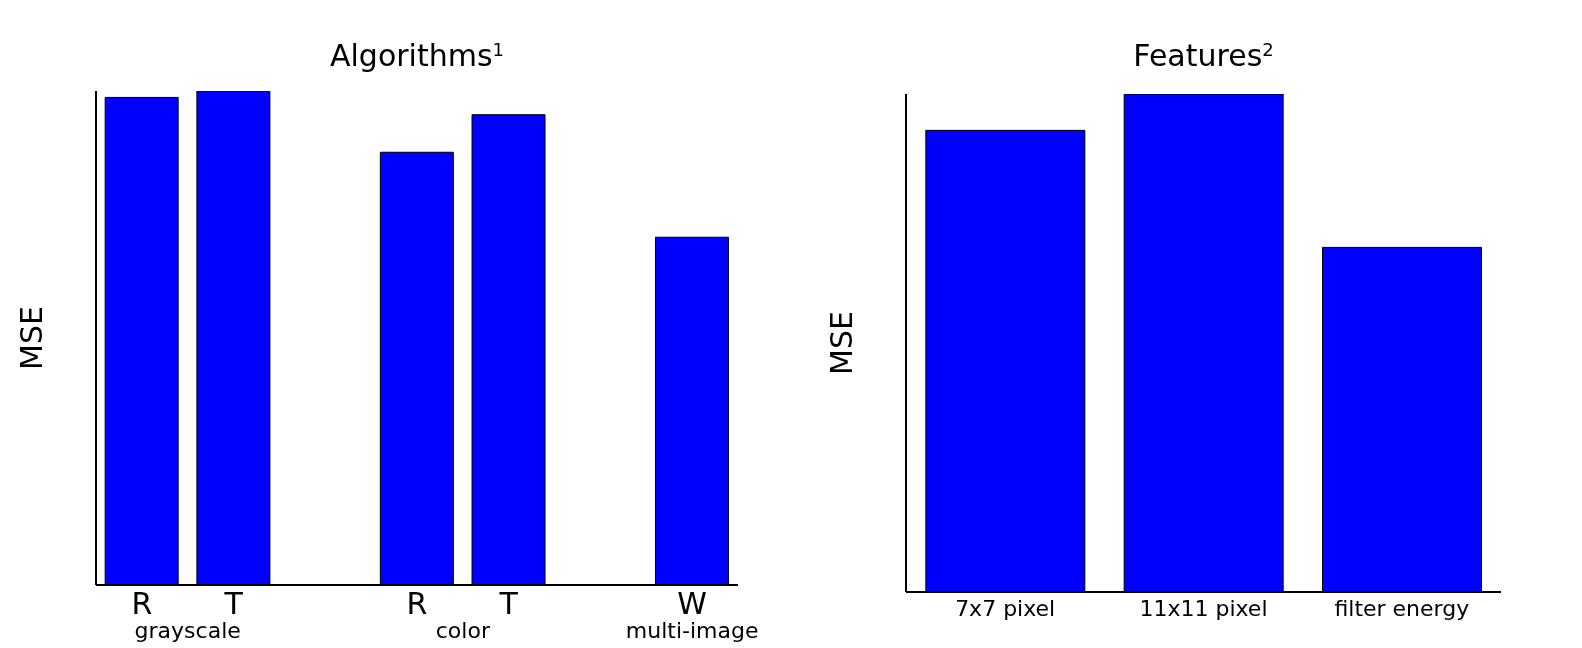 The width and height of the screenshot is (1582, 648). I want to click on x-tick-label: 11x11 pixel, so click(1203, 608).